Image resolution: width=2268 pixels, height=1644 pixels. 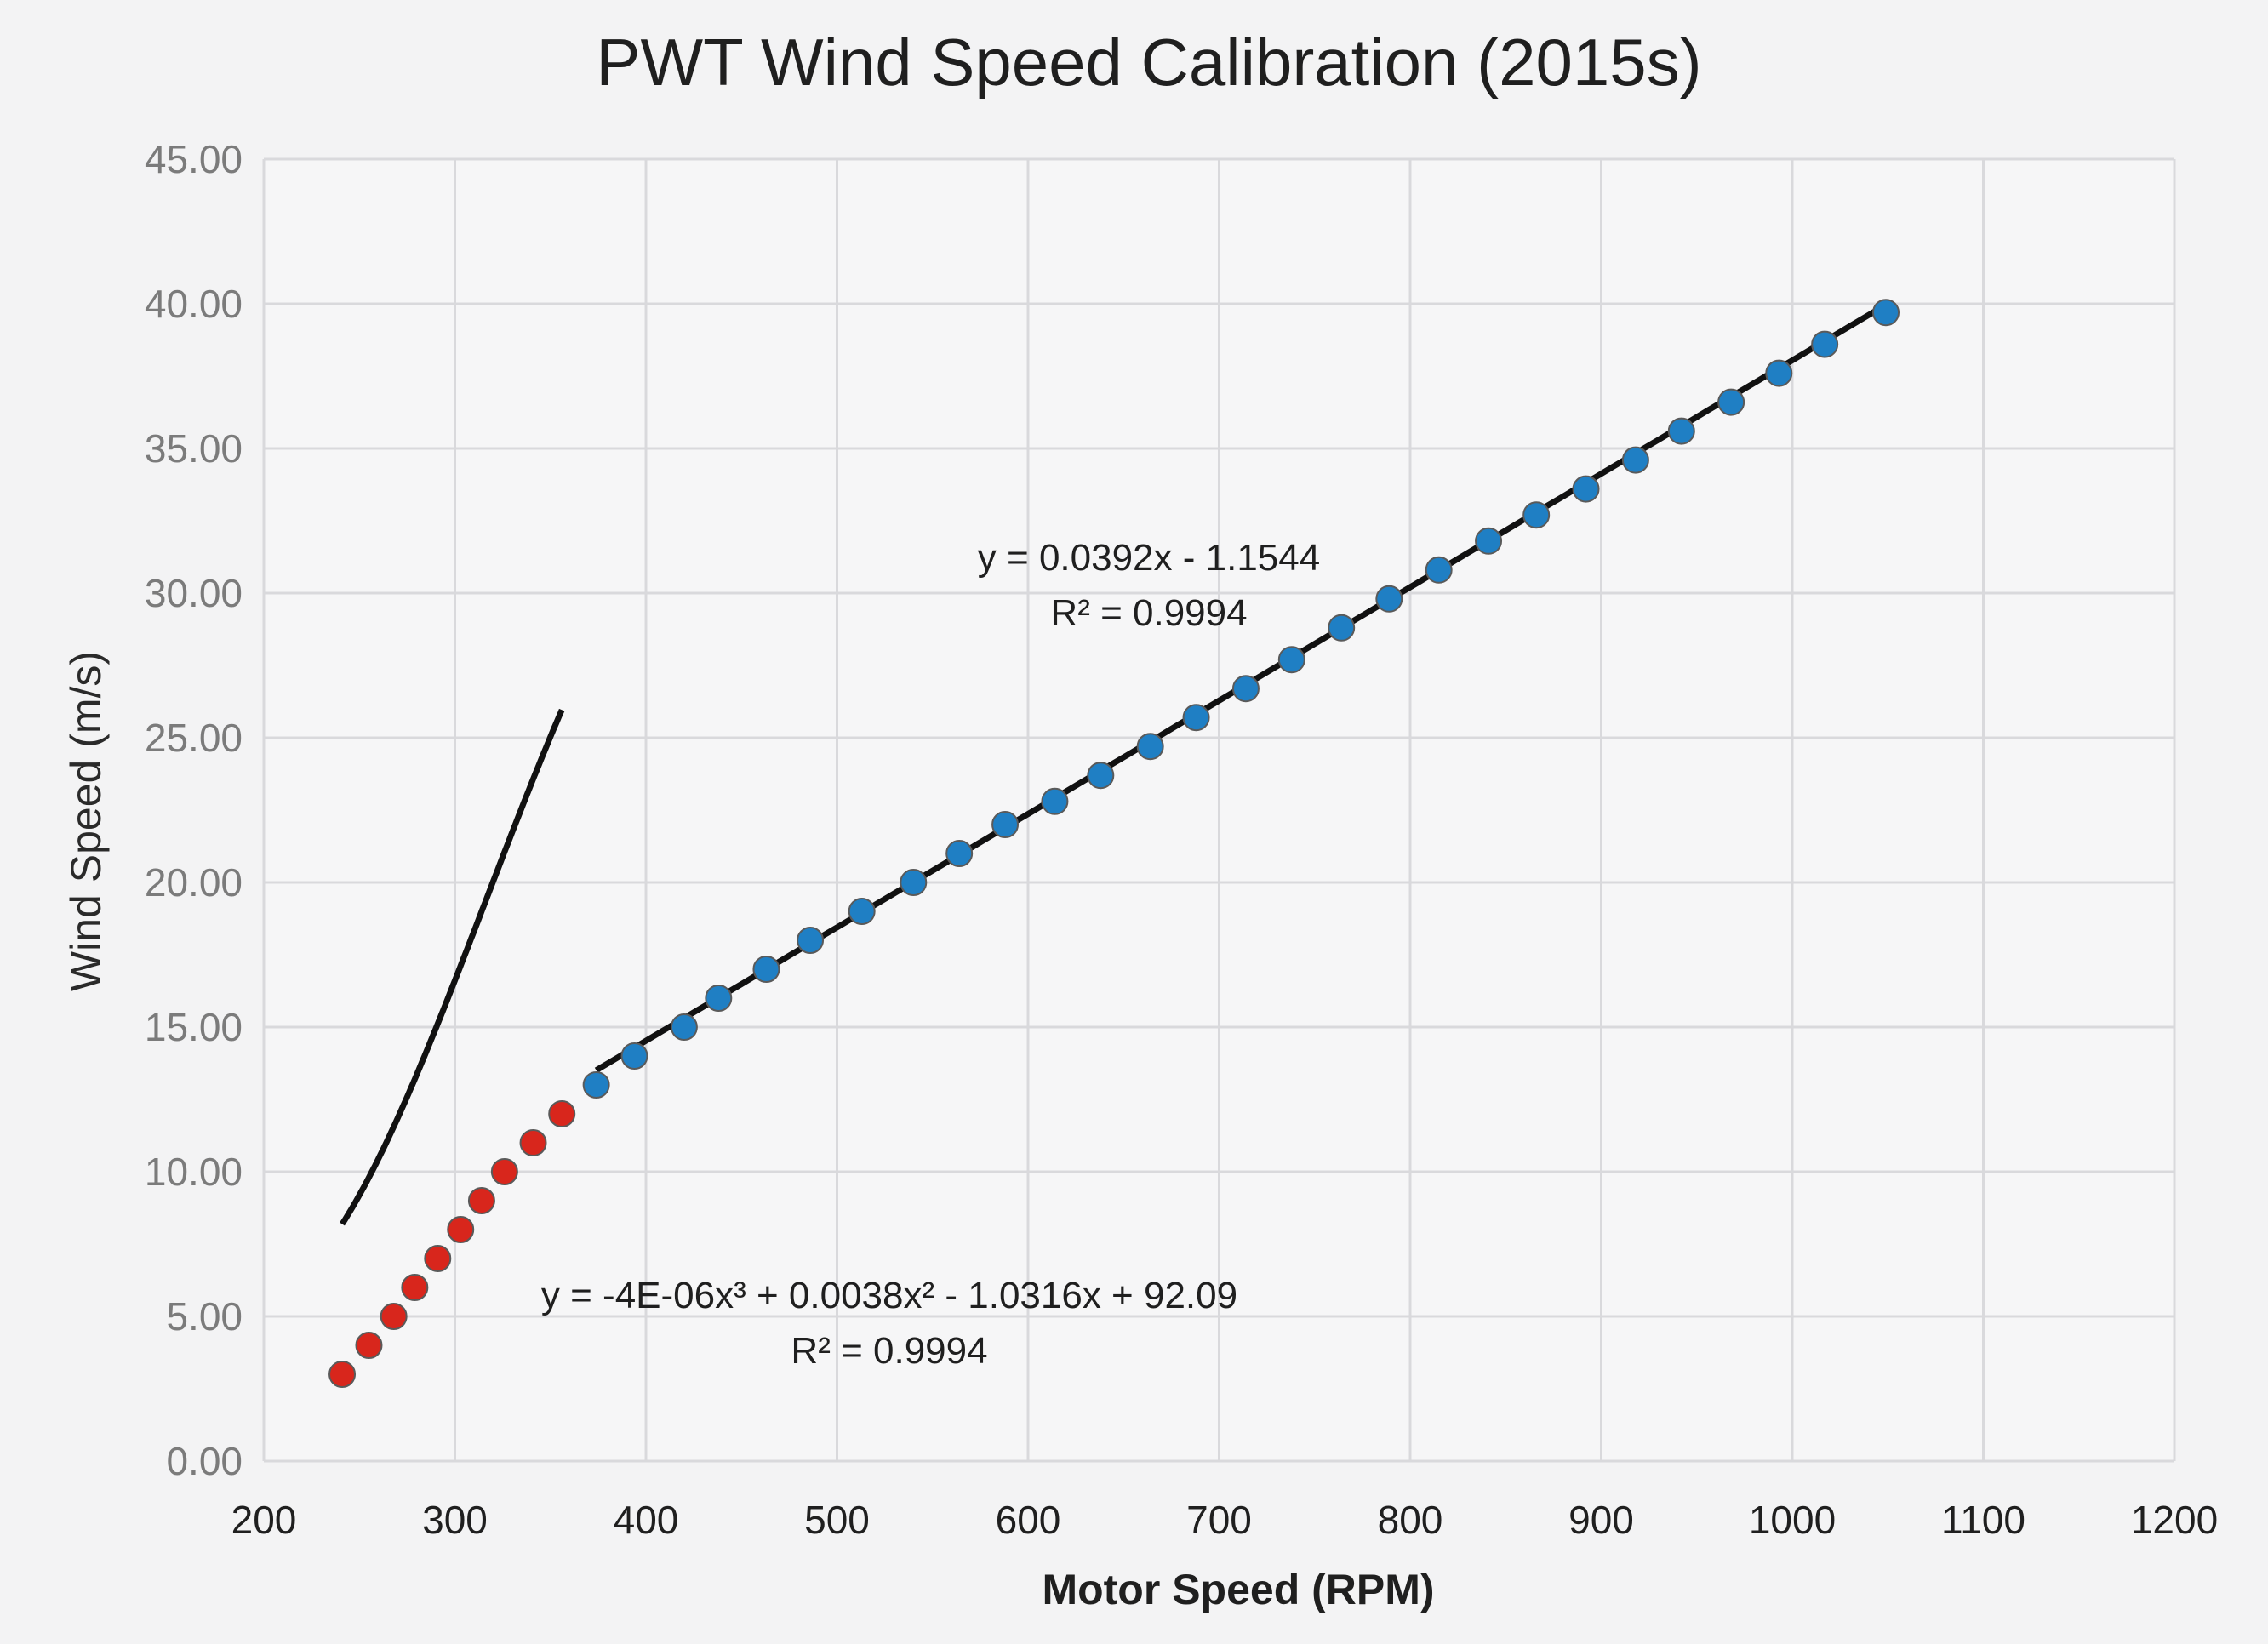 I want to click on x-tick-label: 200, so click(x=264, y=1520).